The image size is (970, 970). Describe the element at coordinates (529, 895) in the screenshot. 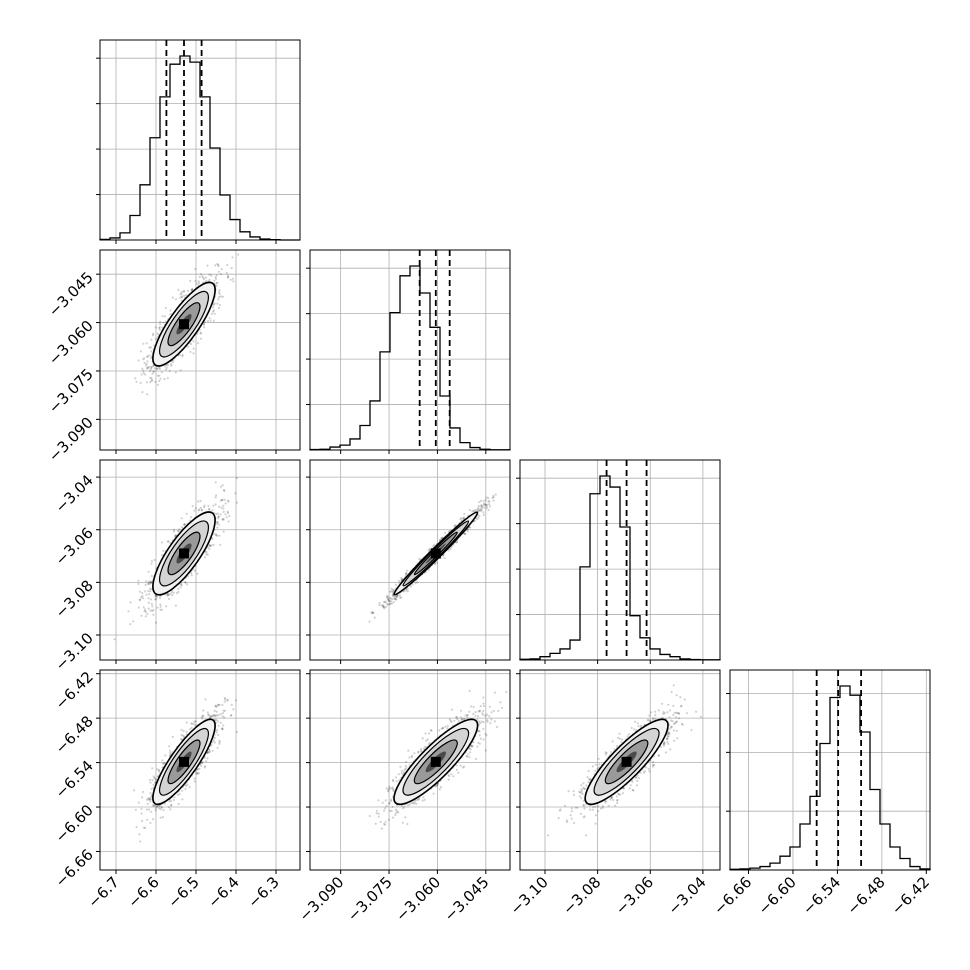

I see `x-tick-label: −3.10` at that location.